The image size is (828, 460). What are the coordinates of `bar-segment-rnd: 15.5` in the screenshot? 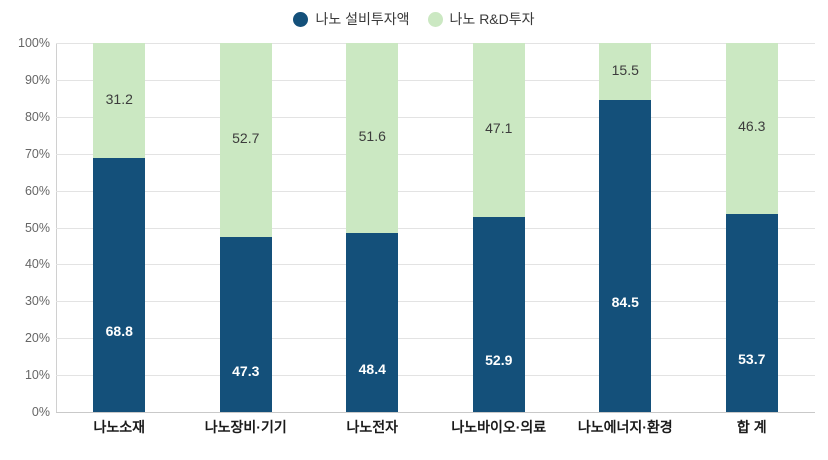 It's located at (625, 72).